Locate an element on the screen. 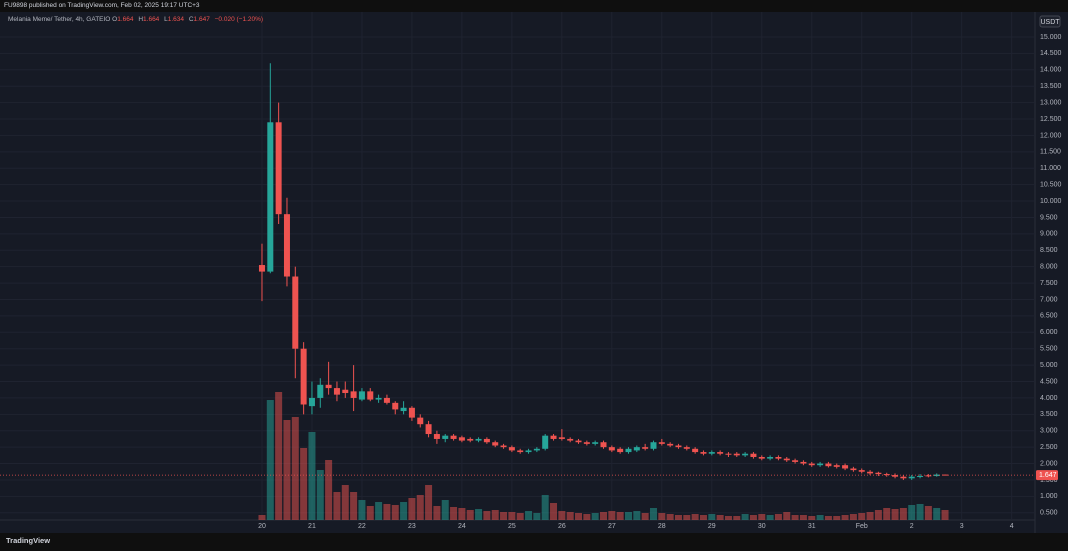 This screenshot has width=1068, height=551. y-tick-label: 12.000 is located at coordinates (1051, 135).